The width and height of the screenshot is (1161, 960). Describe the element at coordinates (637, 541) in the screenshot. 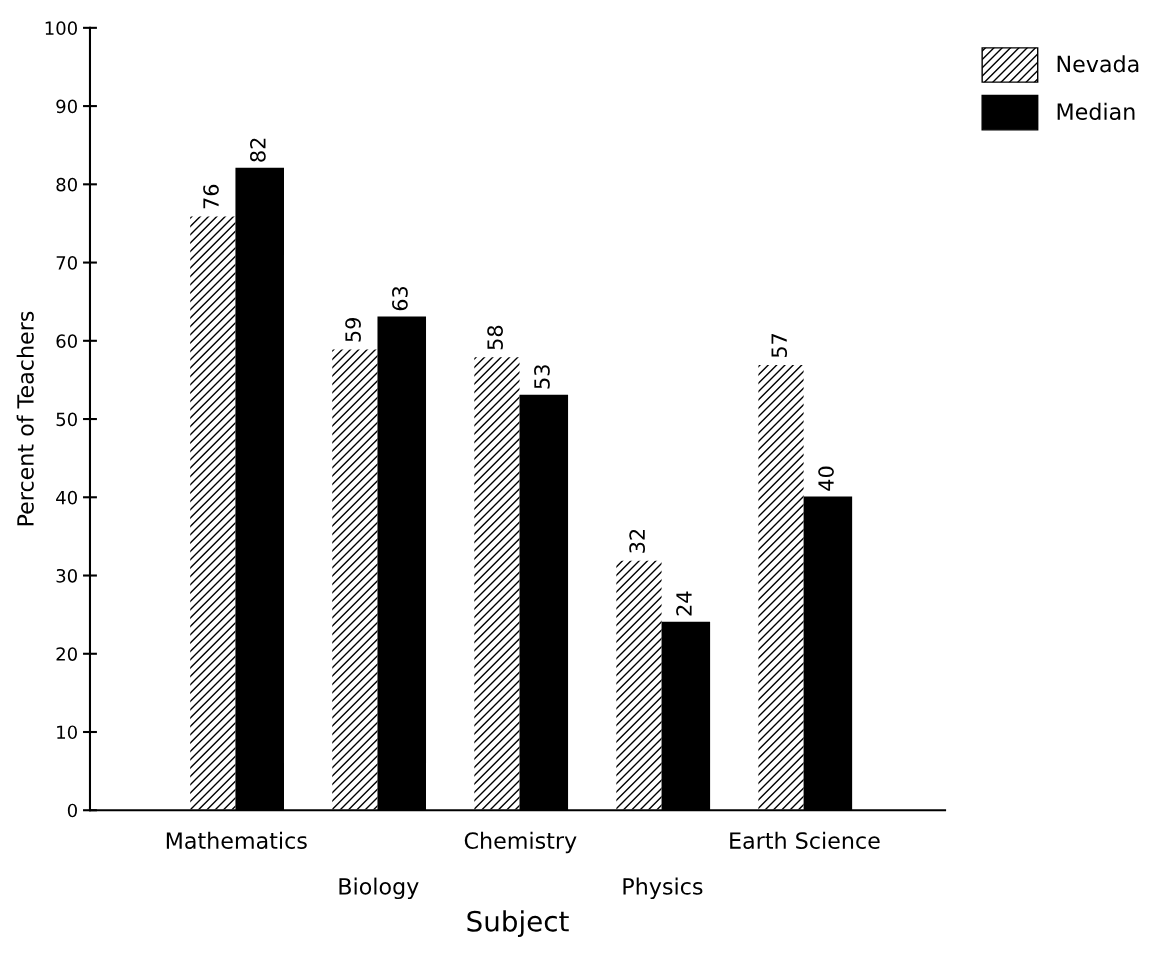

I see `data-label: 32` at that location.